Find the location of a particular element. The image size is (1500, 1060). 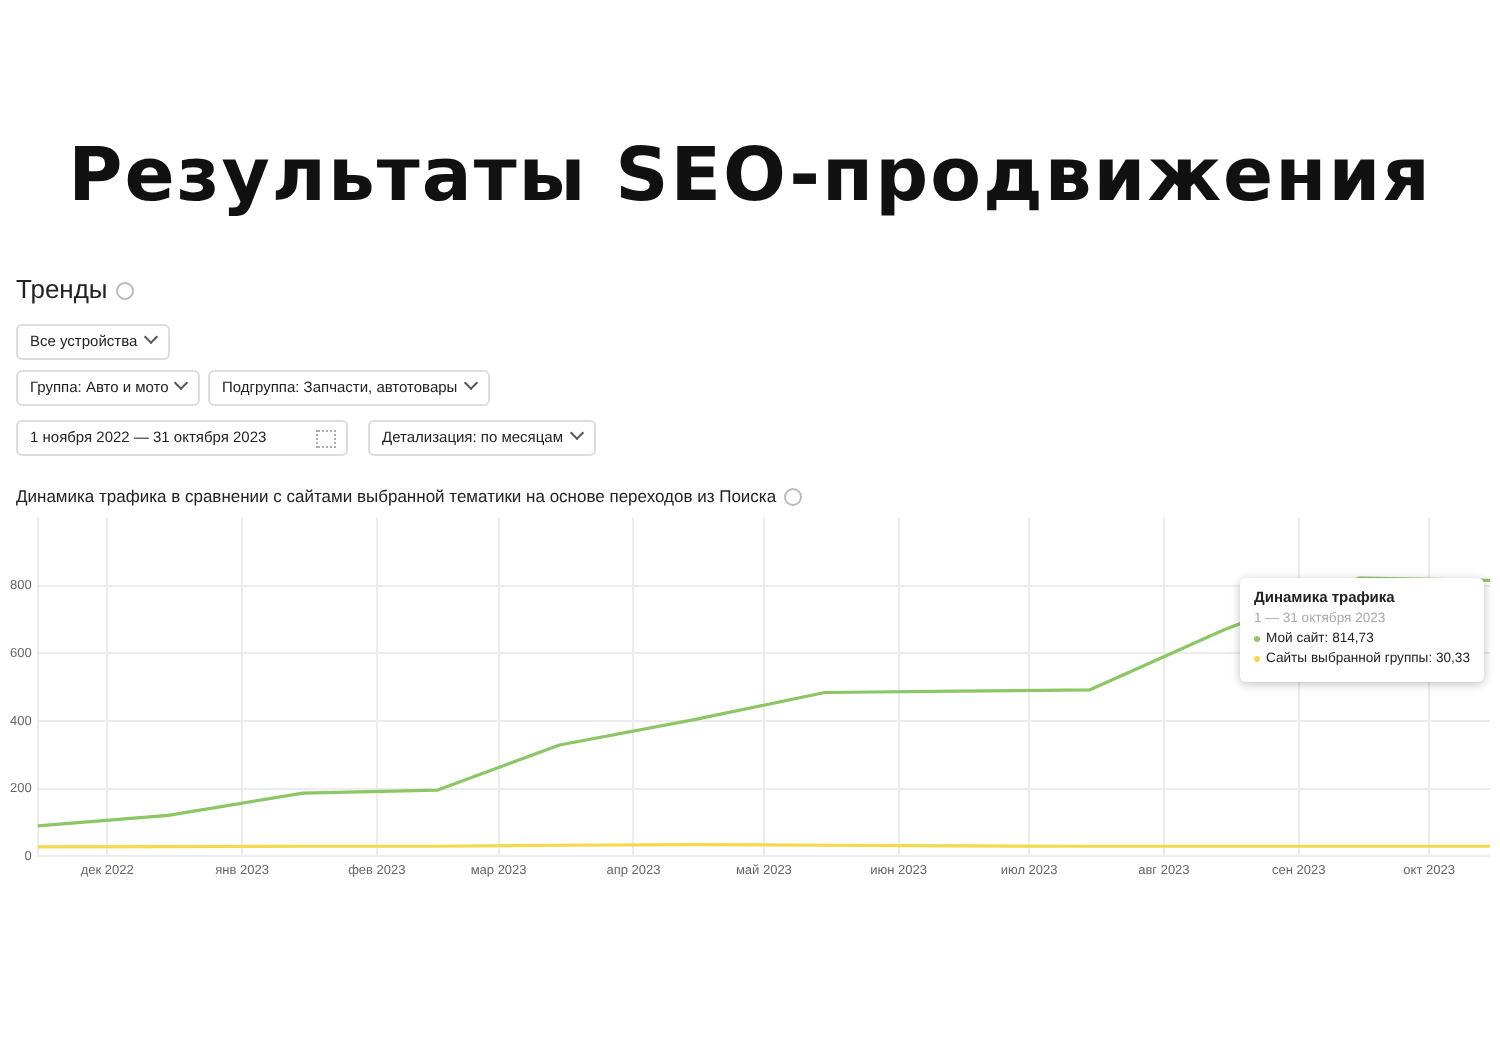

text: Динамика трафика в сравнении с сайтами выбранной тематики на основе переходов из Поиска is located at coordinates (397, 496).